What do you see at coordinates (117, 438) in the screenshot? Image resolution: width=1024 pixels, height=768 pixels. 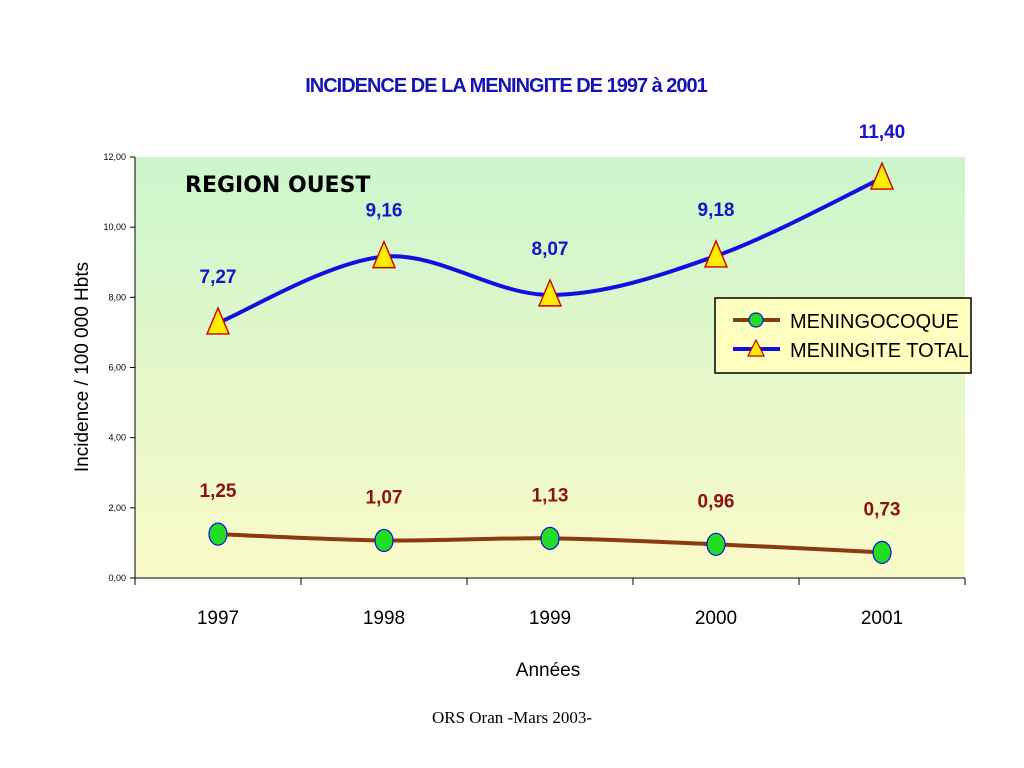 I see `y-tick-label: 4,00` at bounding box center [117, 438].